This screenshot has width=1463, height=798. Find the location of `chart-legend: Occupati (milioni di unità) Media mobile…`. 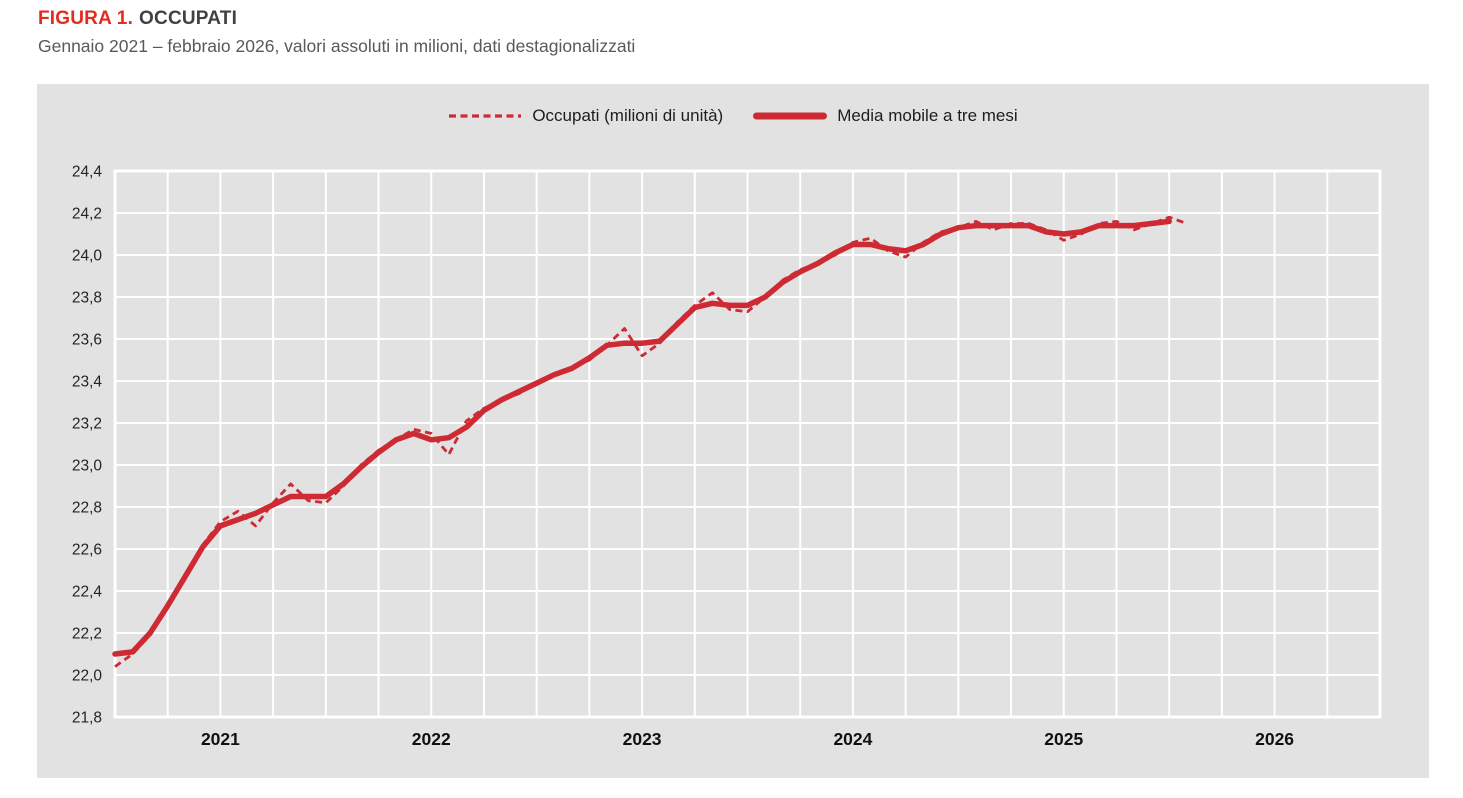

chart-legend: Occupati (milioni di unità) Media mobile… is located at coordinates (733, 116).